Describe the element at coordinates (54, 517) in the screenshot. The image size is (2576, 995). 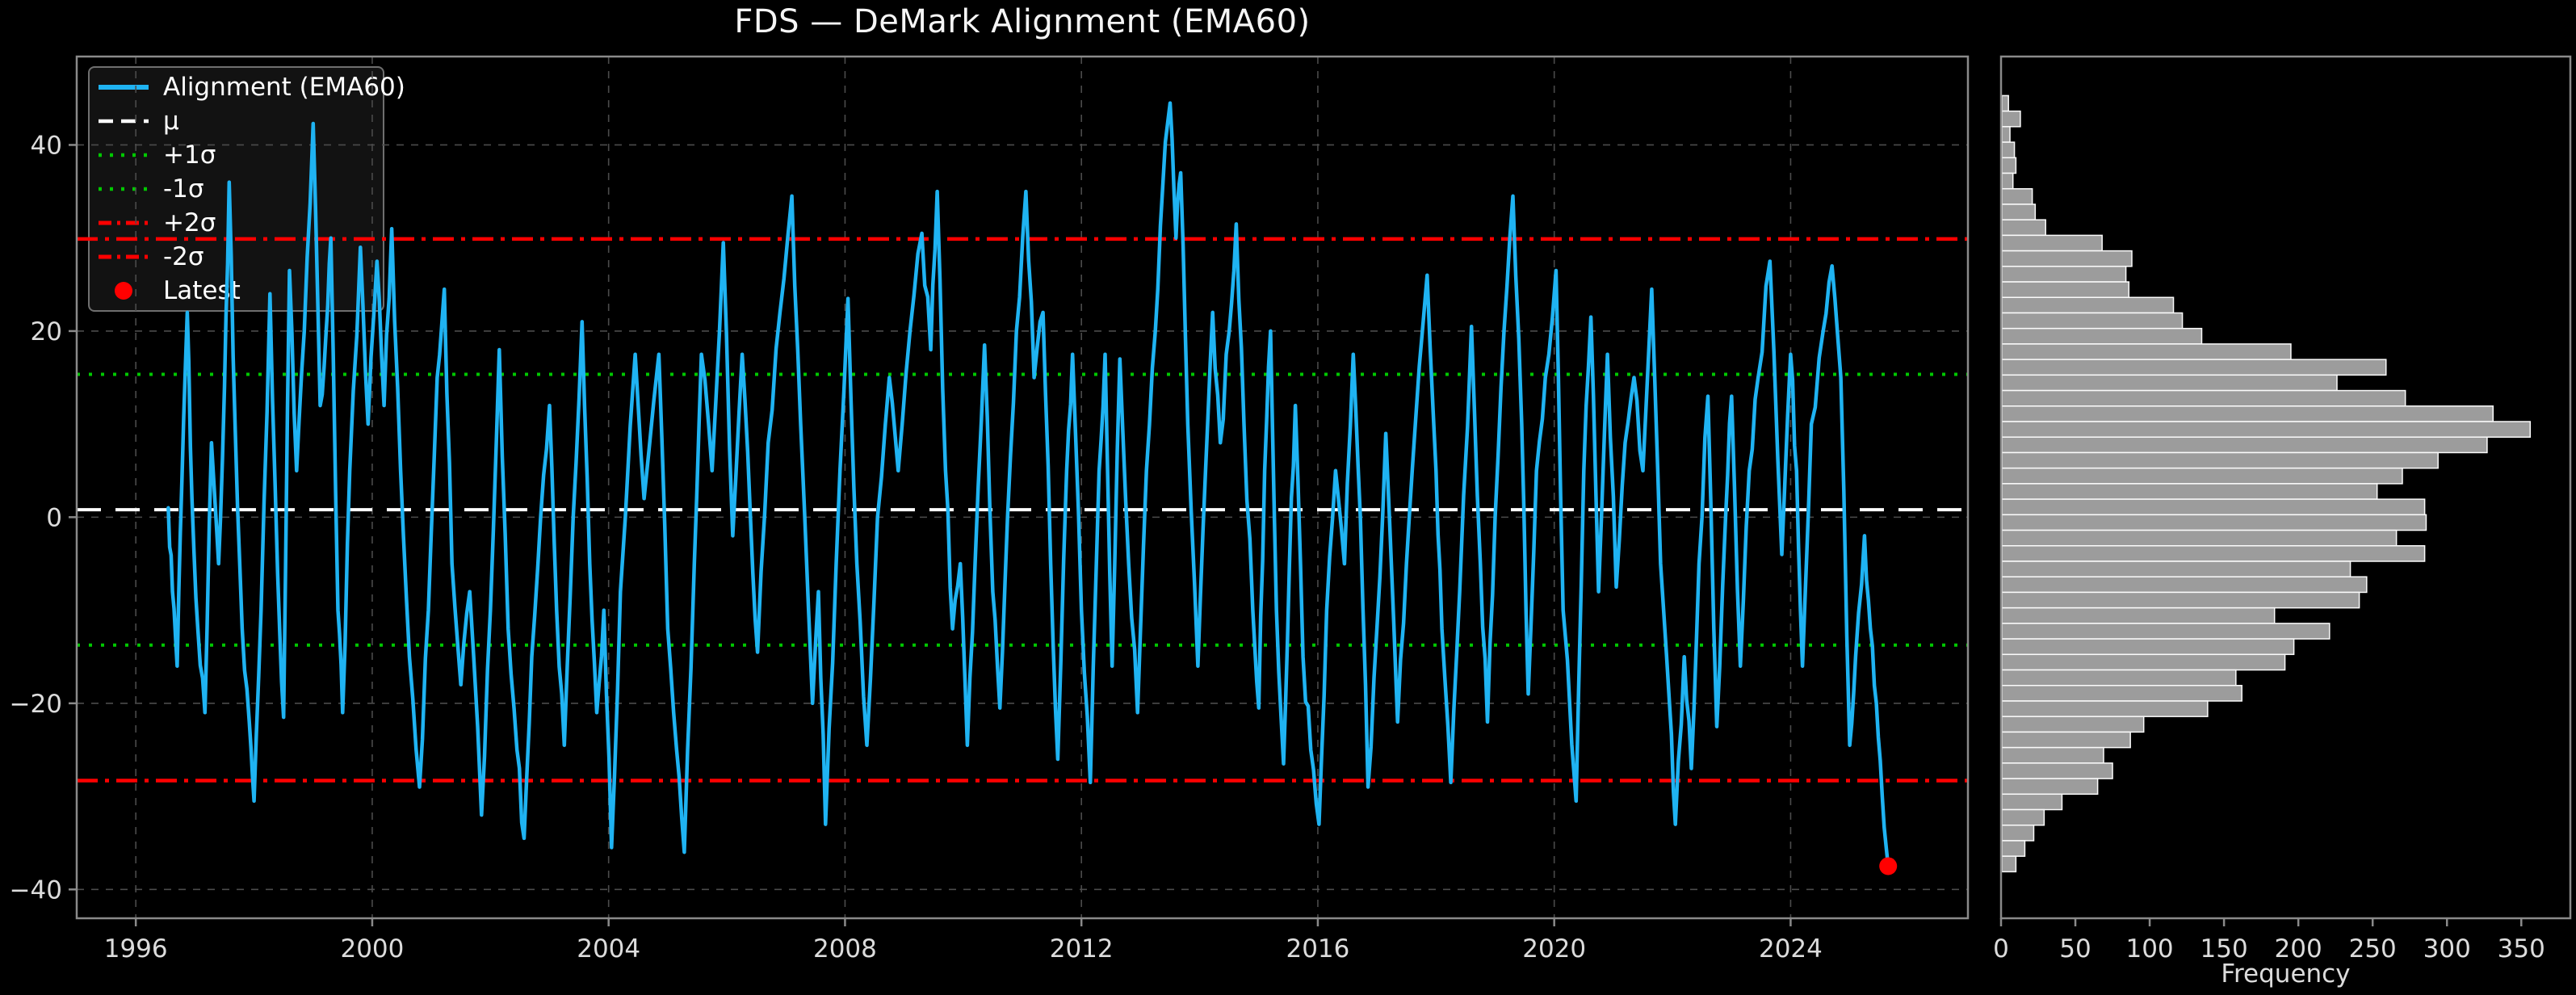
I see `y-tick-label: 0` at that location.